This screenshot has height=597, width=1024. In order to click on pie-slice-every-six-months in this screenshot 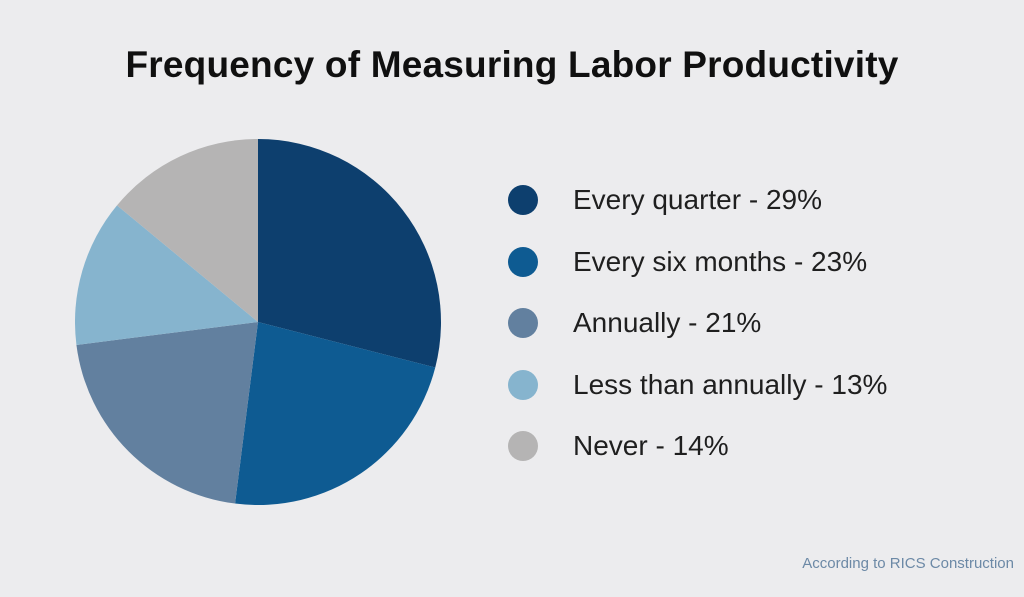, I will do `click(335, 413)`.